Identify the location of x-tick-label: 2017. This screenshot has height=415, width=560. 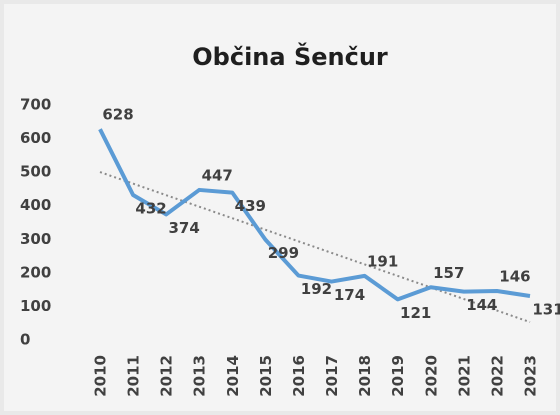
(332, 376).